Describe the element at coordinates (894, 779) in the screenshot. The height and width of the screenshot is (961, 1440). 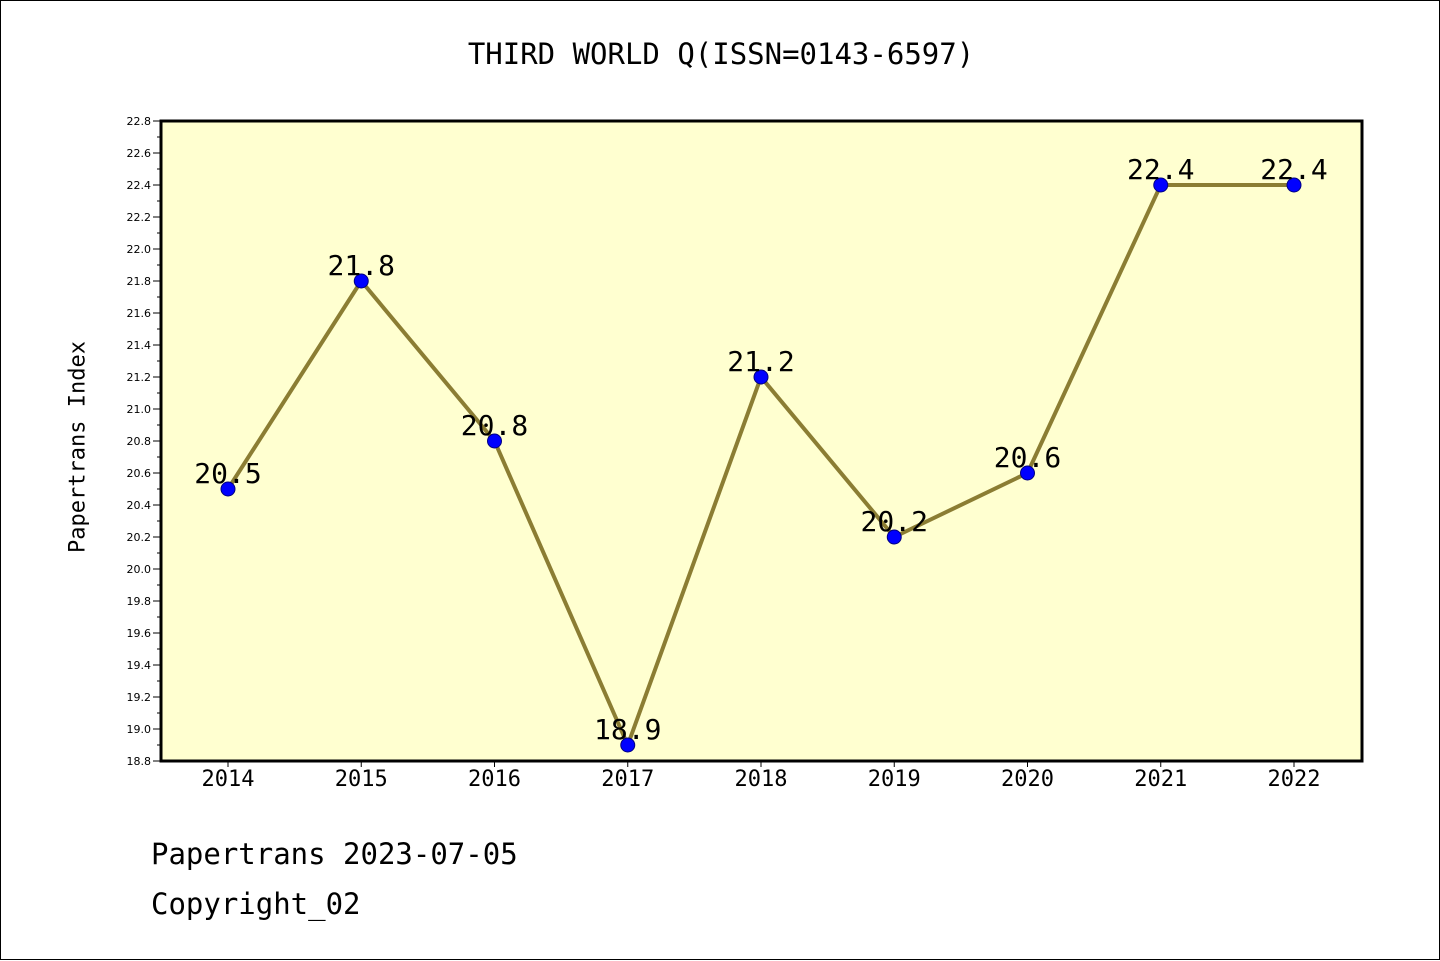
I see `x-tick-label: 2019` at that location.